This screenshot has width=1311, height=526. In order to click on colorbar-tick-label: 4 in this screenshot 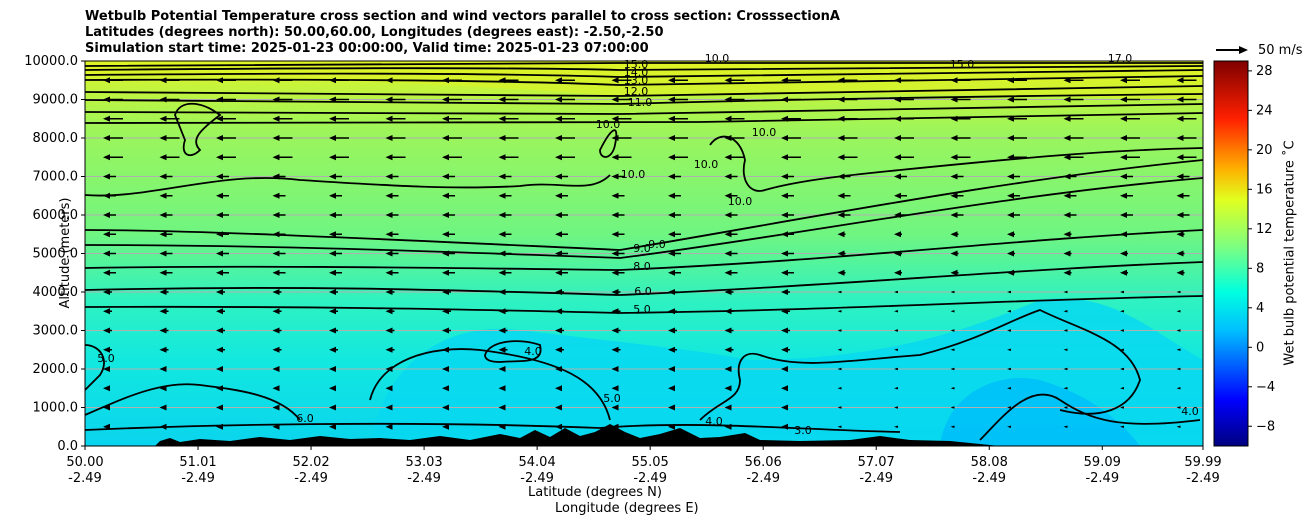, I will do `click(1260, 308)`.